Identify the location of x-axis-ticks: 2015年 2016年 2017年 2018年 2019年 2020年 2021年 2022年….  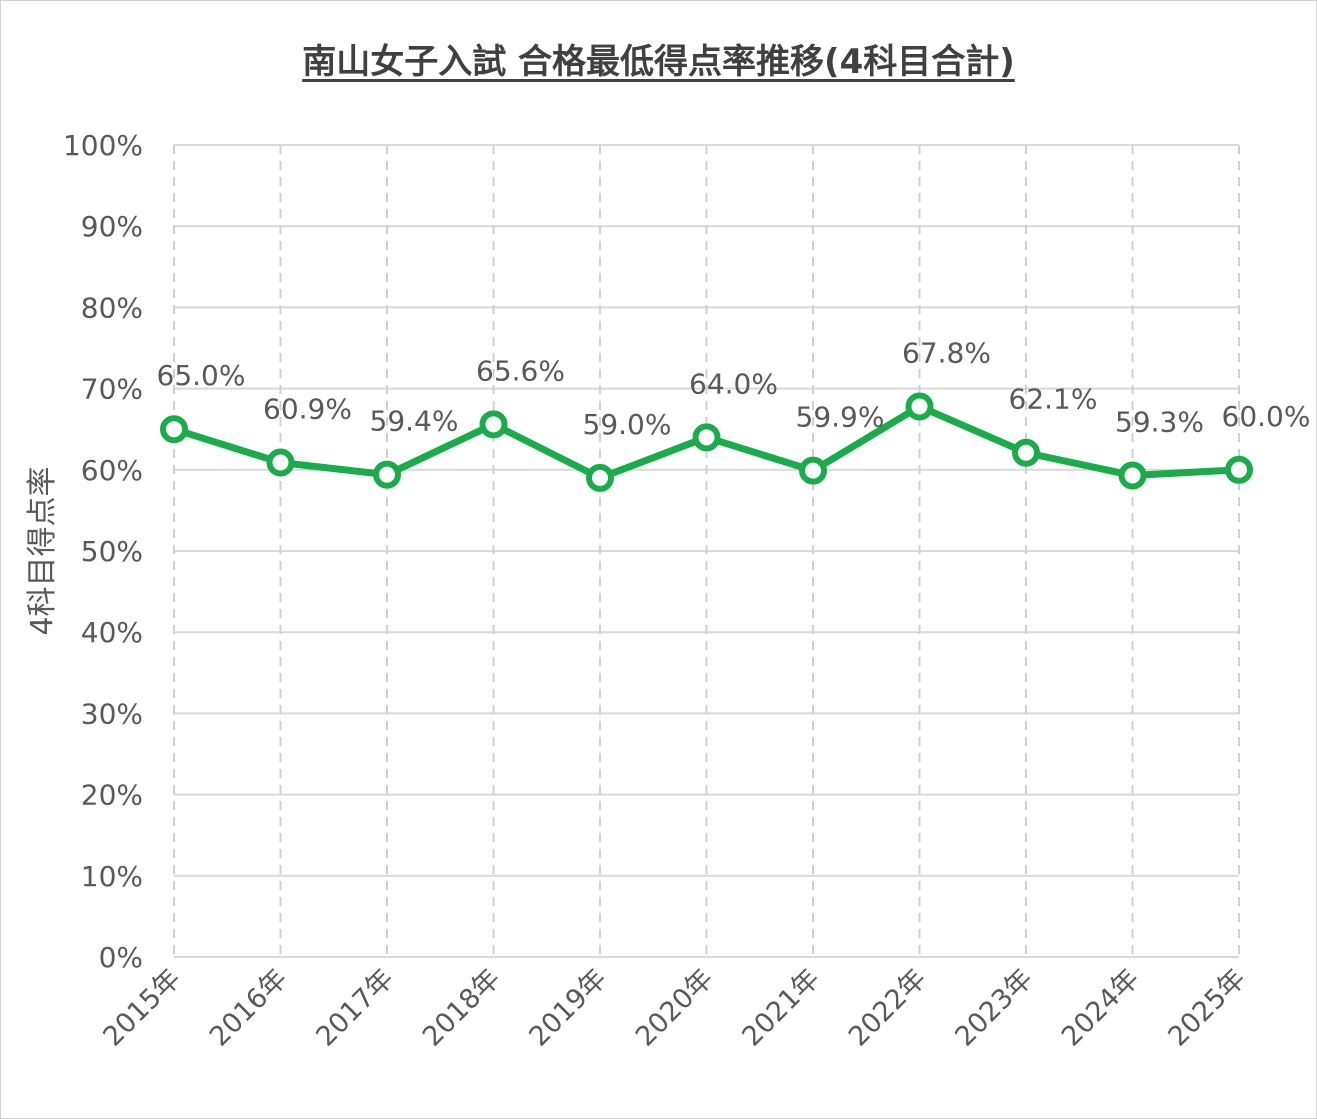
(674, 1008).